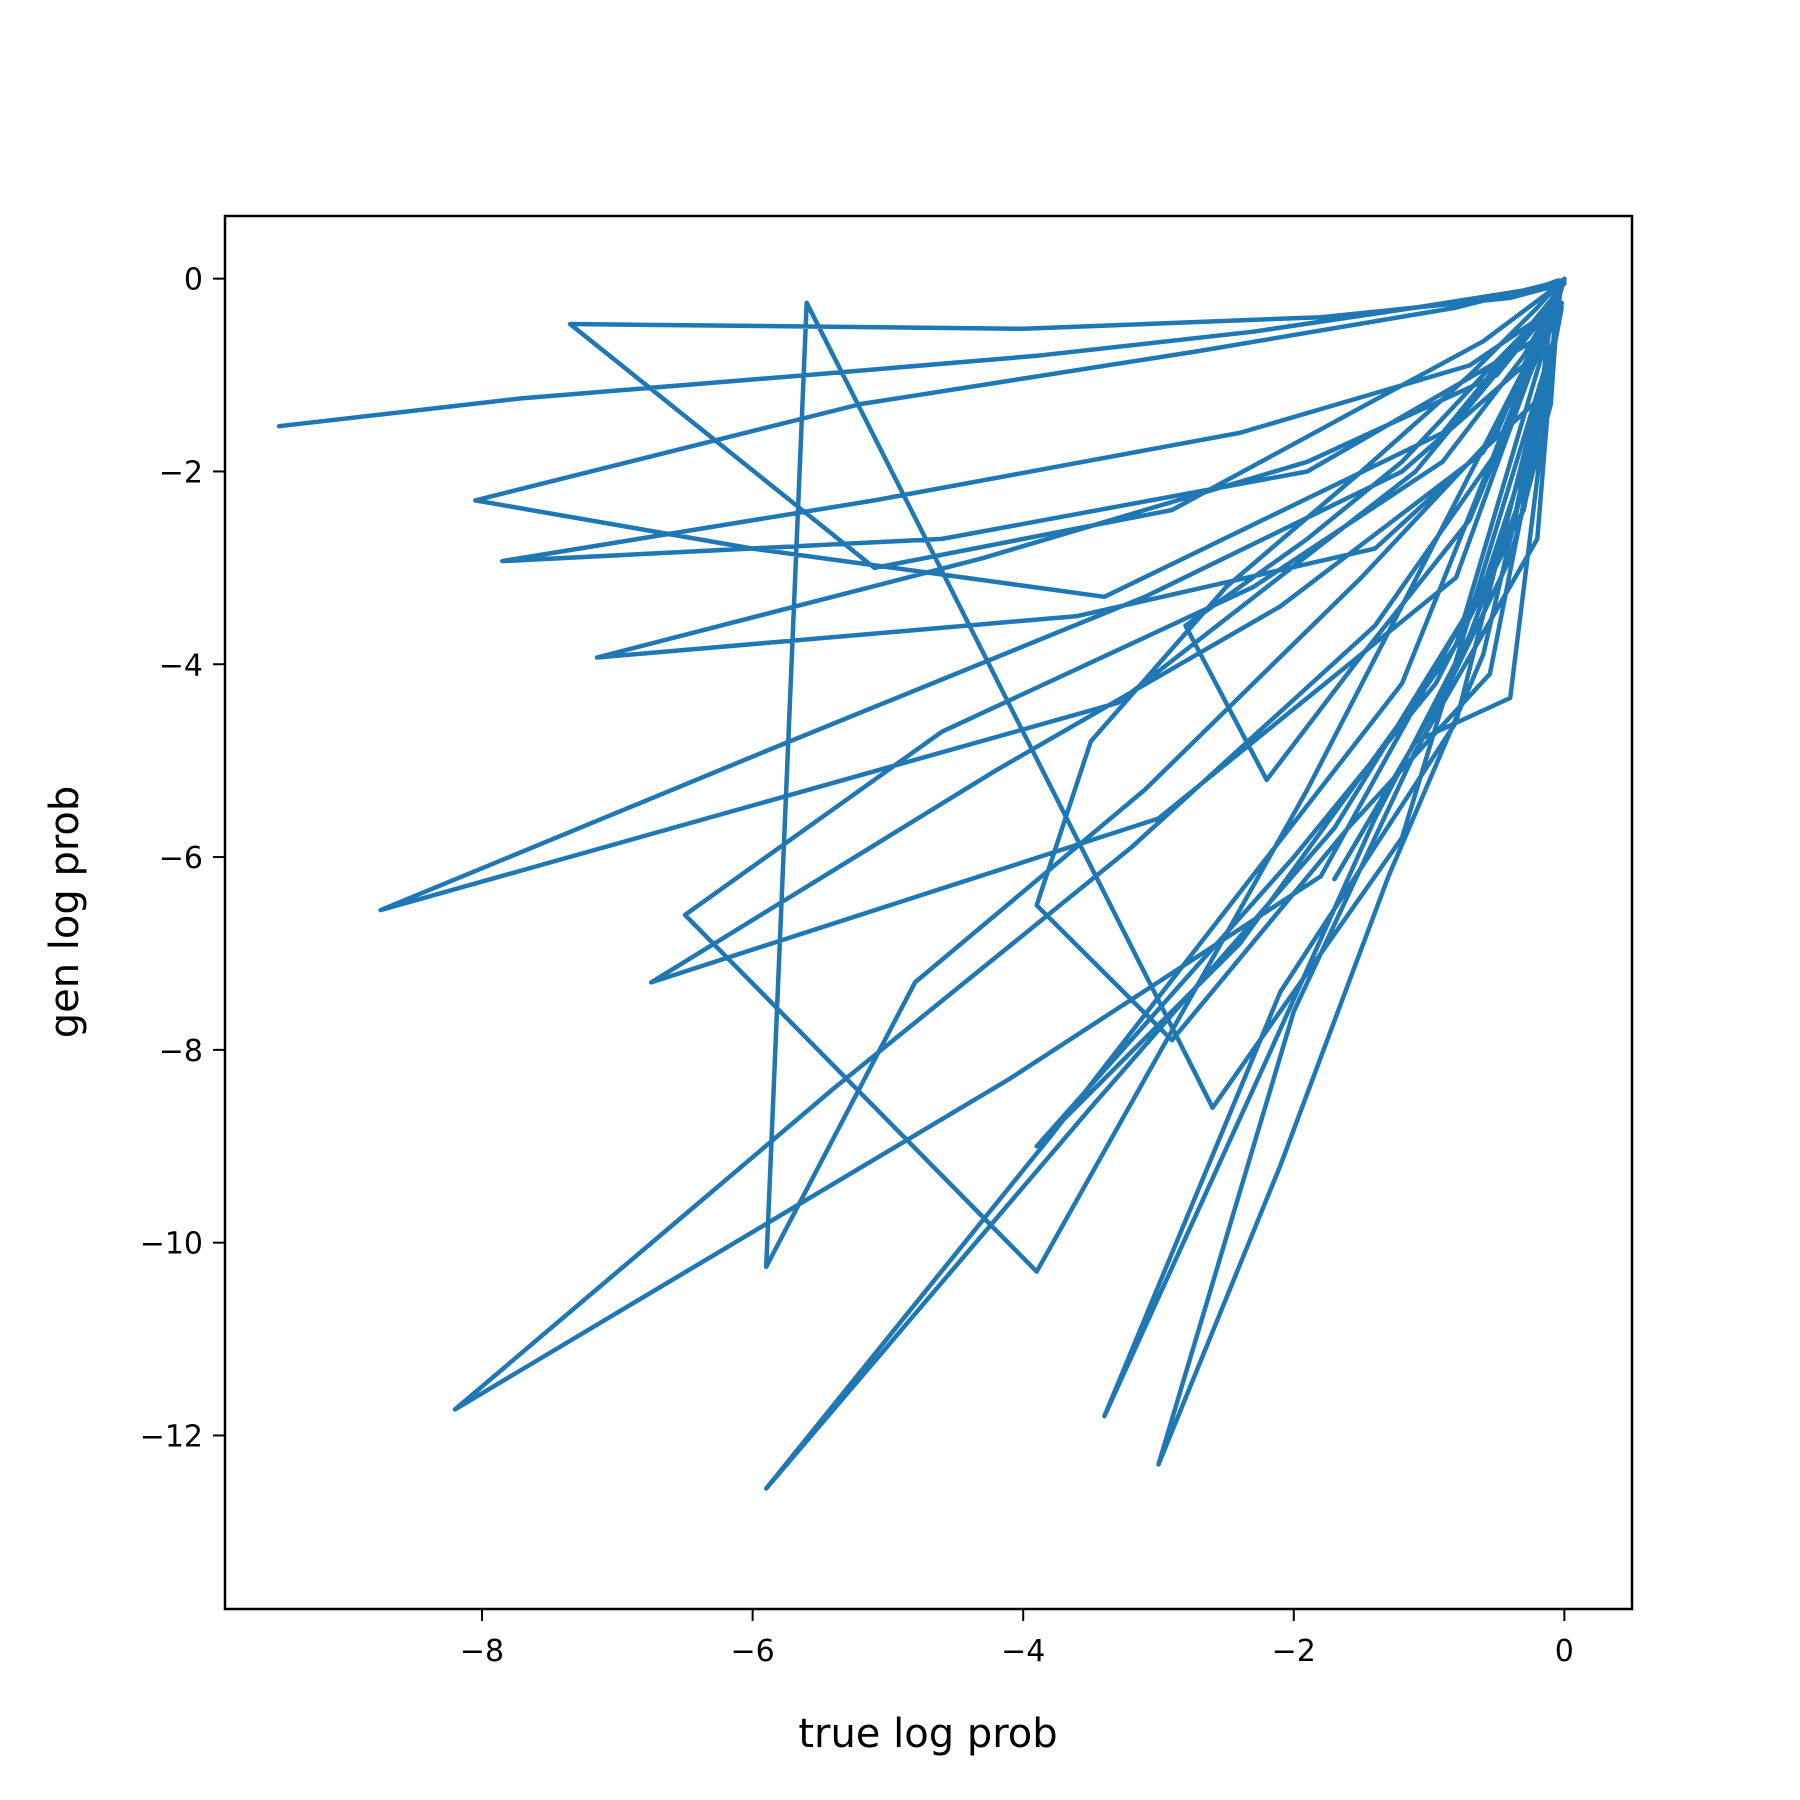  What do you see at coordinates (65, 912) in the screenshot?
I see `y-axis-label: gen log prob` at bounding box center [65, 912].